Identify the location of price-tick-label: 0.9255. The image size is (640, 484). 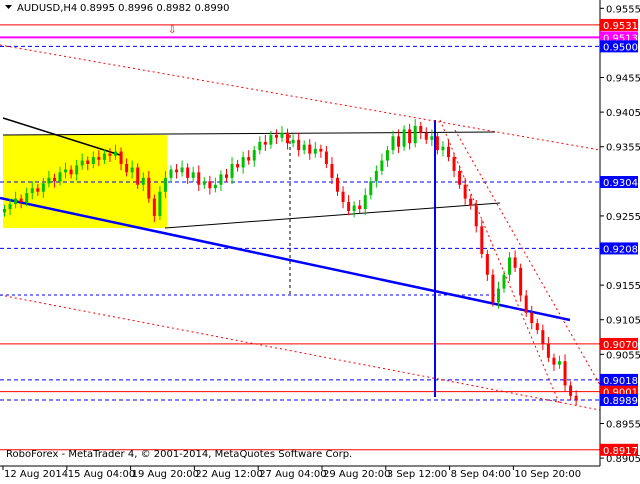
(623, 217).